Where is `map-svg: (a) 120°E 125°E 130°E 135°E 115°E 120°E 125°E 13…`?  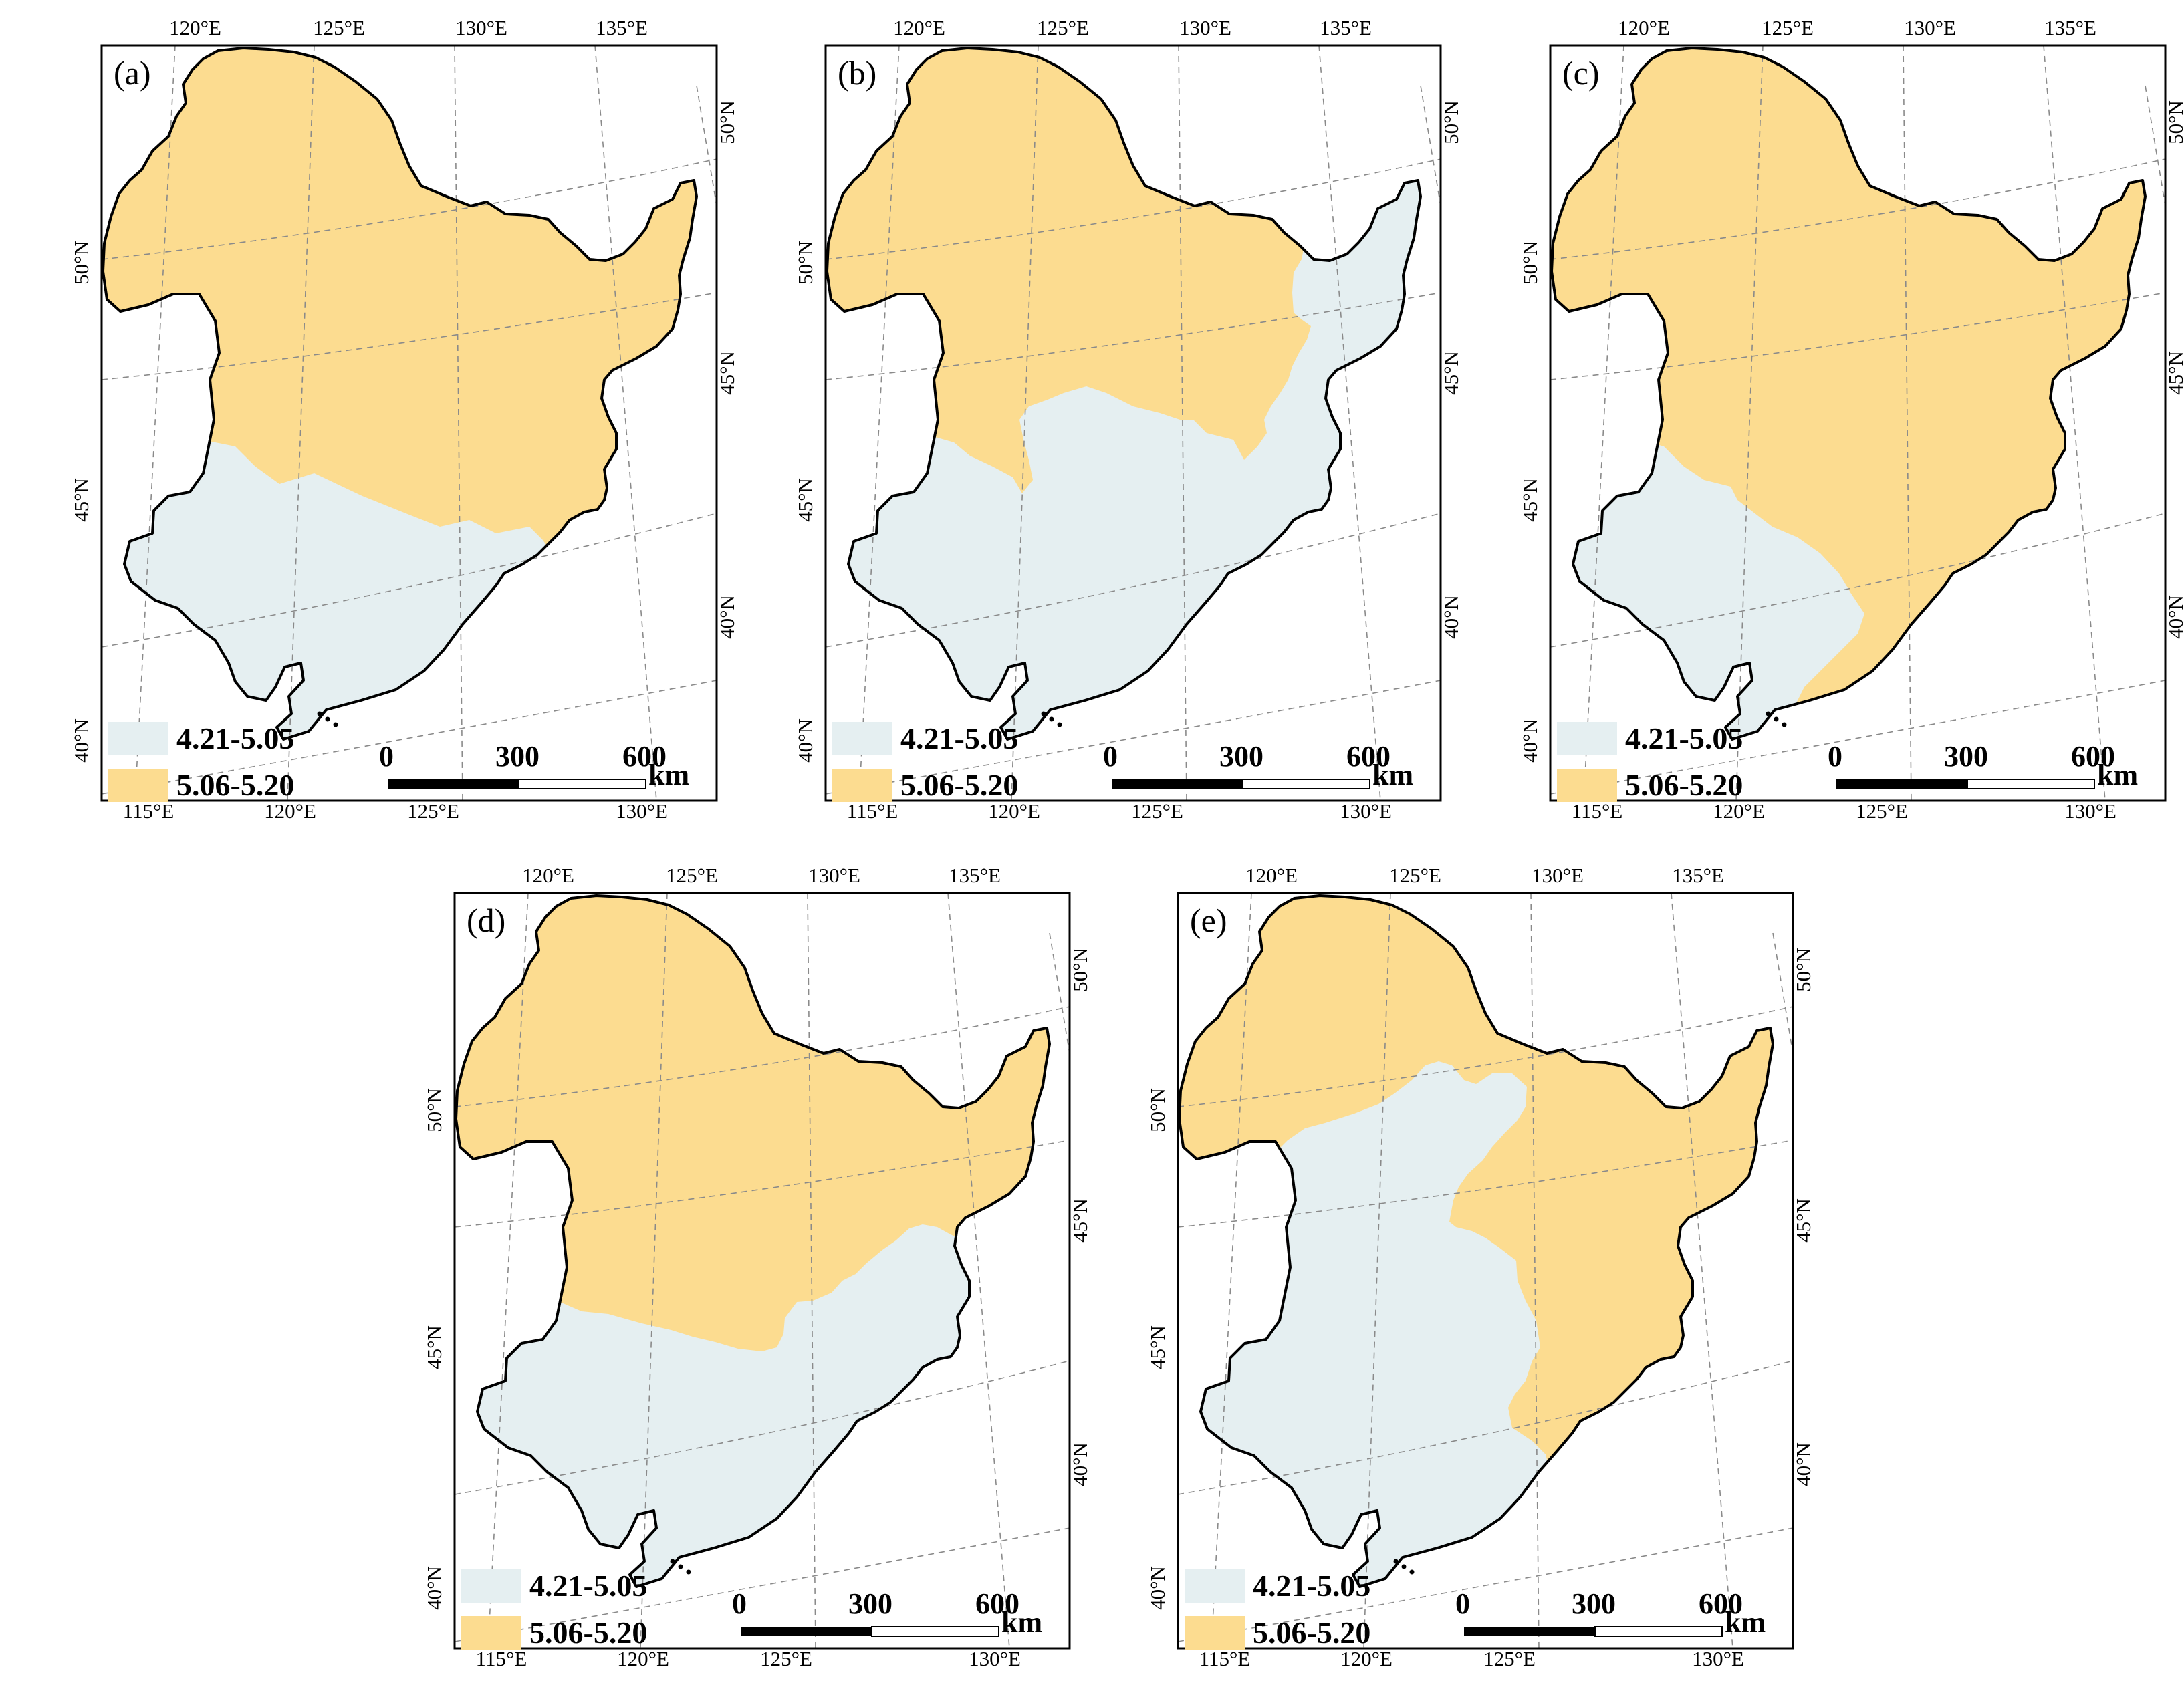 map-svg: (a) 120°E 125°E 130°E 135°E 115°E 120°E 125°E 13… is located at coordinates (404, 419).